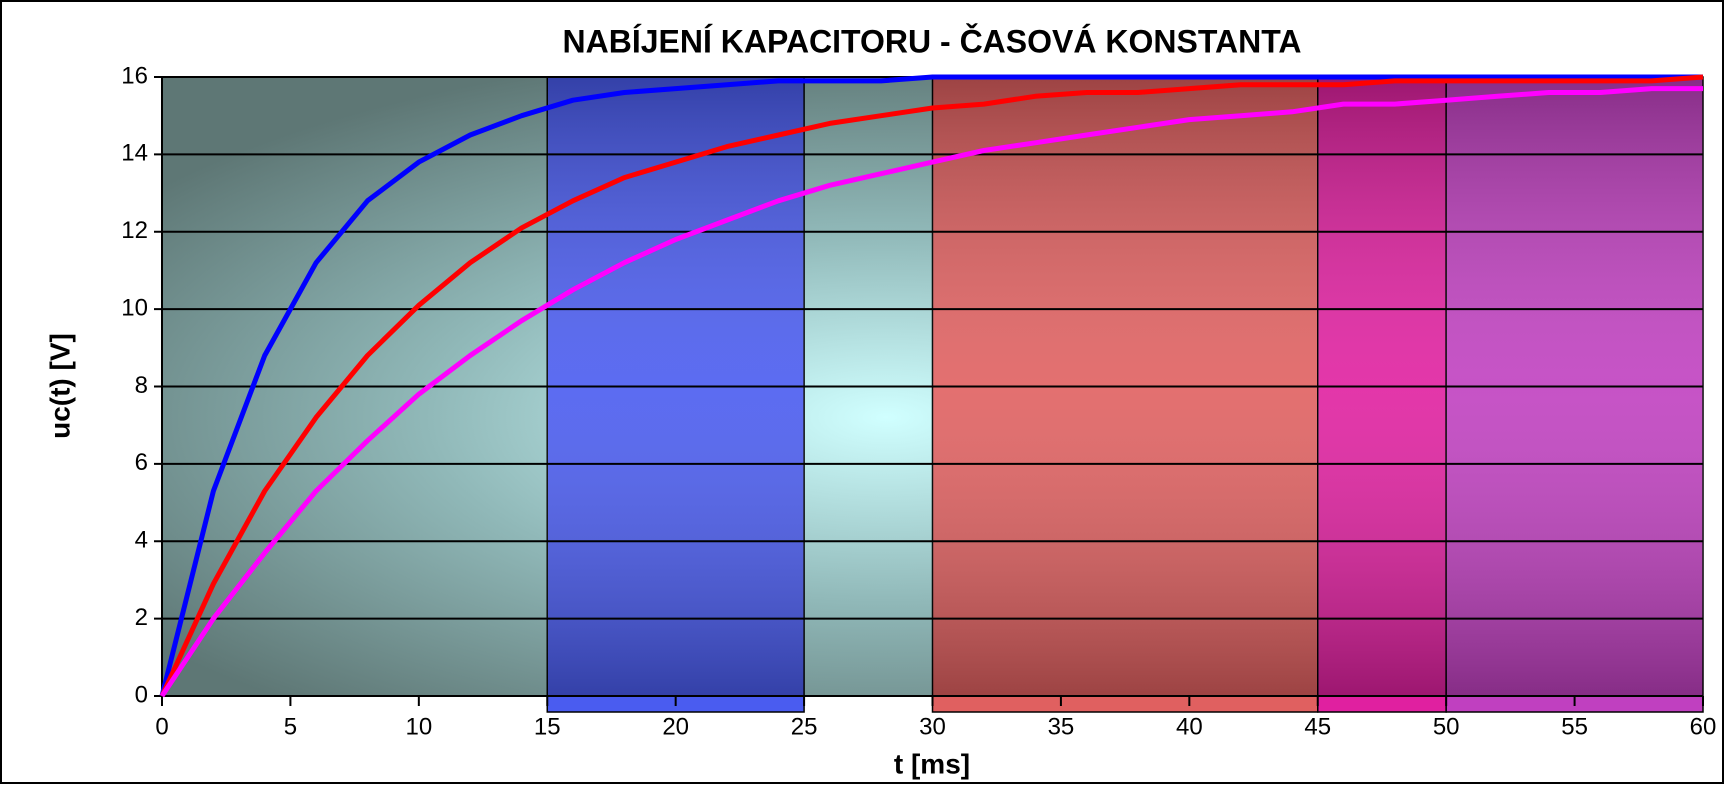 This screenshot has width=1725, height=785. Describe the element at coordinates (1703, 726) in the screenshot. I see `x-tick-label: 60` at that location.